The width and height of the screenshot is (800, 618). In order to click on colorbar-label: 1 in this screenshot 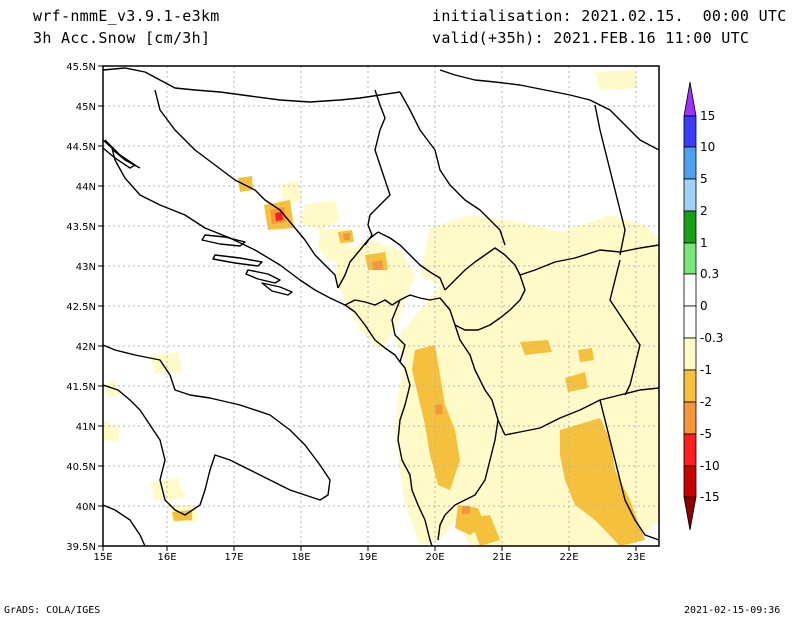, I will do `click(704, 243)`.